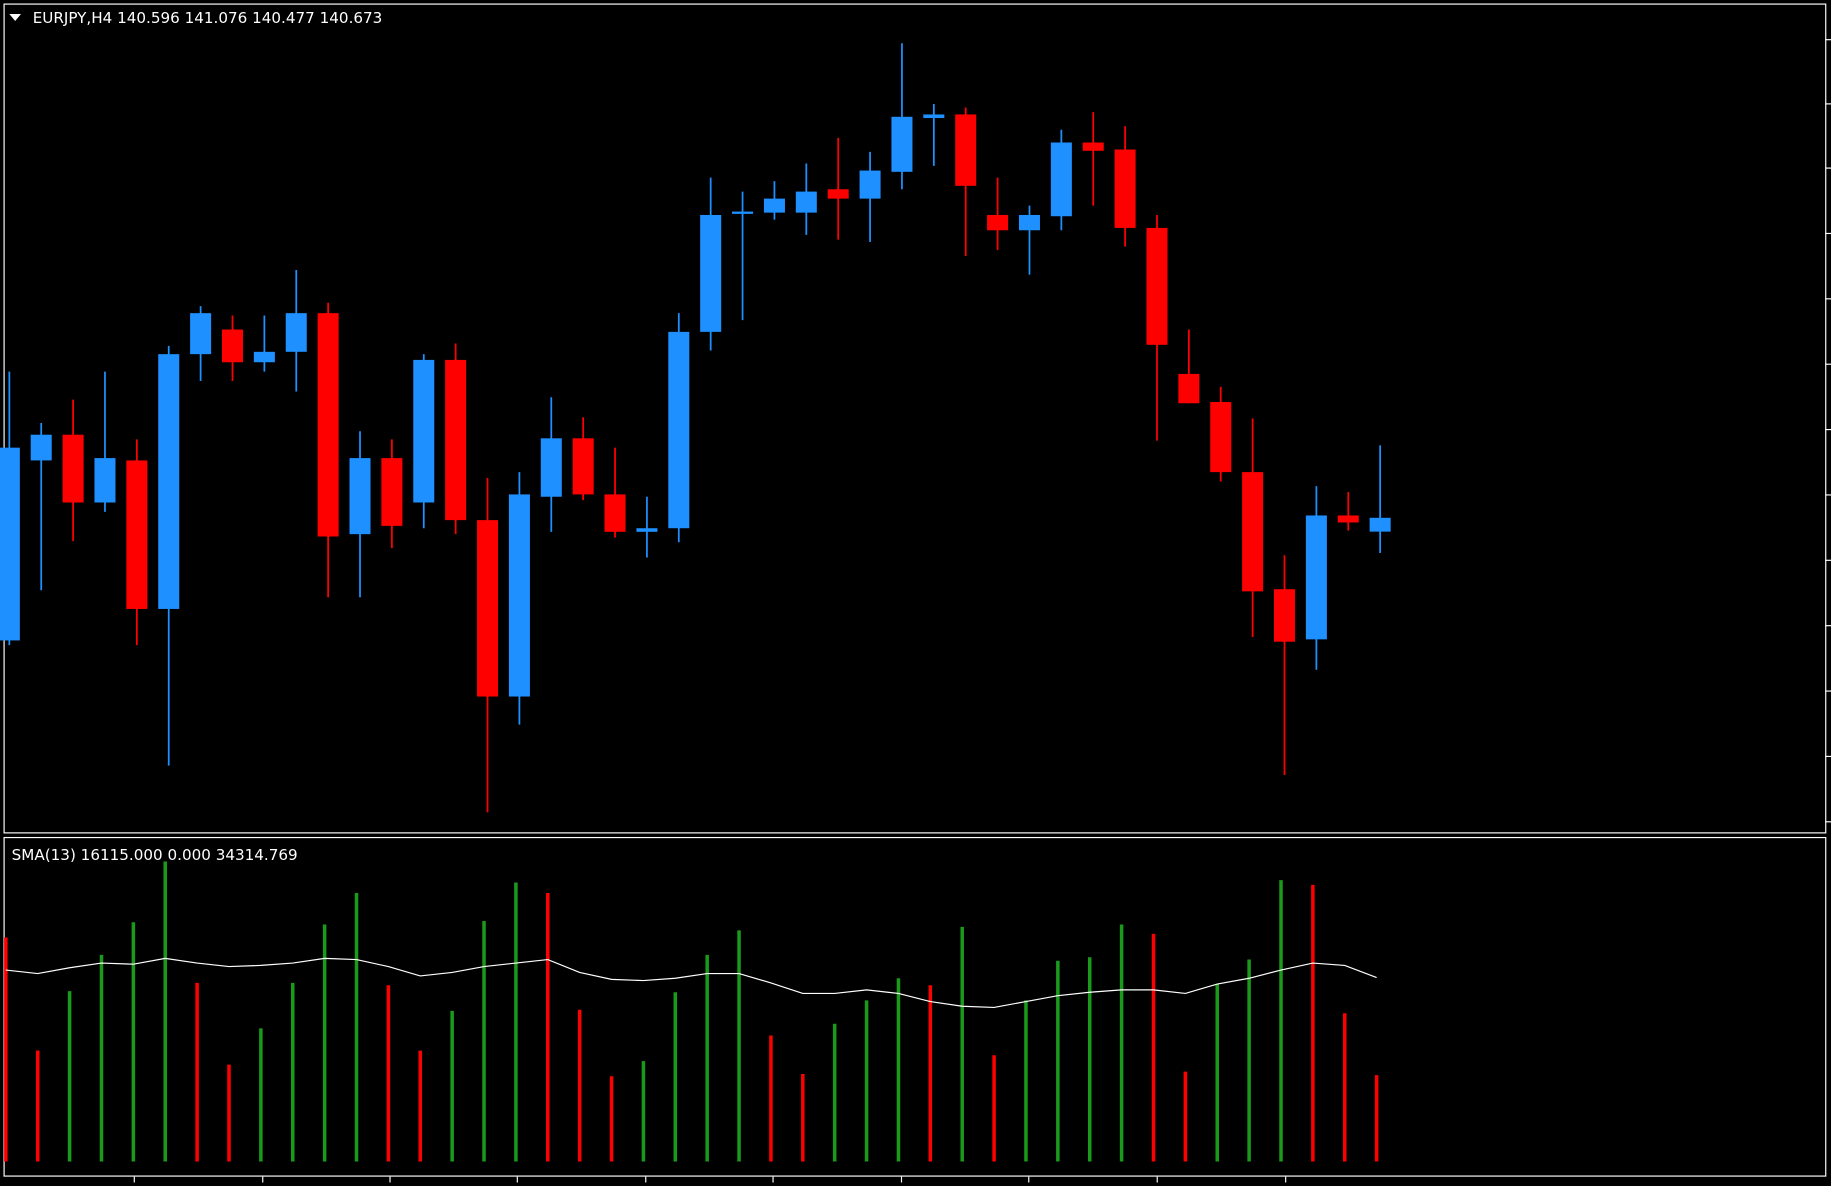 This screenshot has height=1186, width=1831. Describe the element at coordinates (15, 18) in the screenshot. I see `menu-triangle` at that location.